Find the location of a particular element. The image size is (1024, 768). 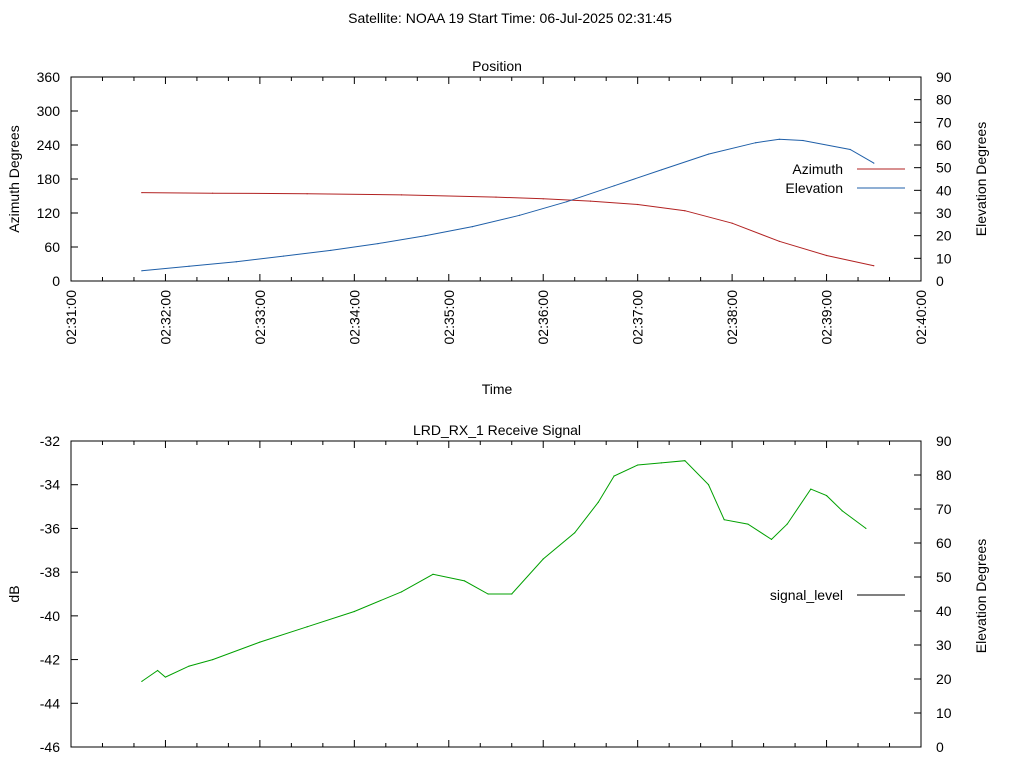

signal-legend: signal_level is located at coordinates (837, 595).